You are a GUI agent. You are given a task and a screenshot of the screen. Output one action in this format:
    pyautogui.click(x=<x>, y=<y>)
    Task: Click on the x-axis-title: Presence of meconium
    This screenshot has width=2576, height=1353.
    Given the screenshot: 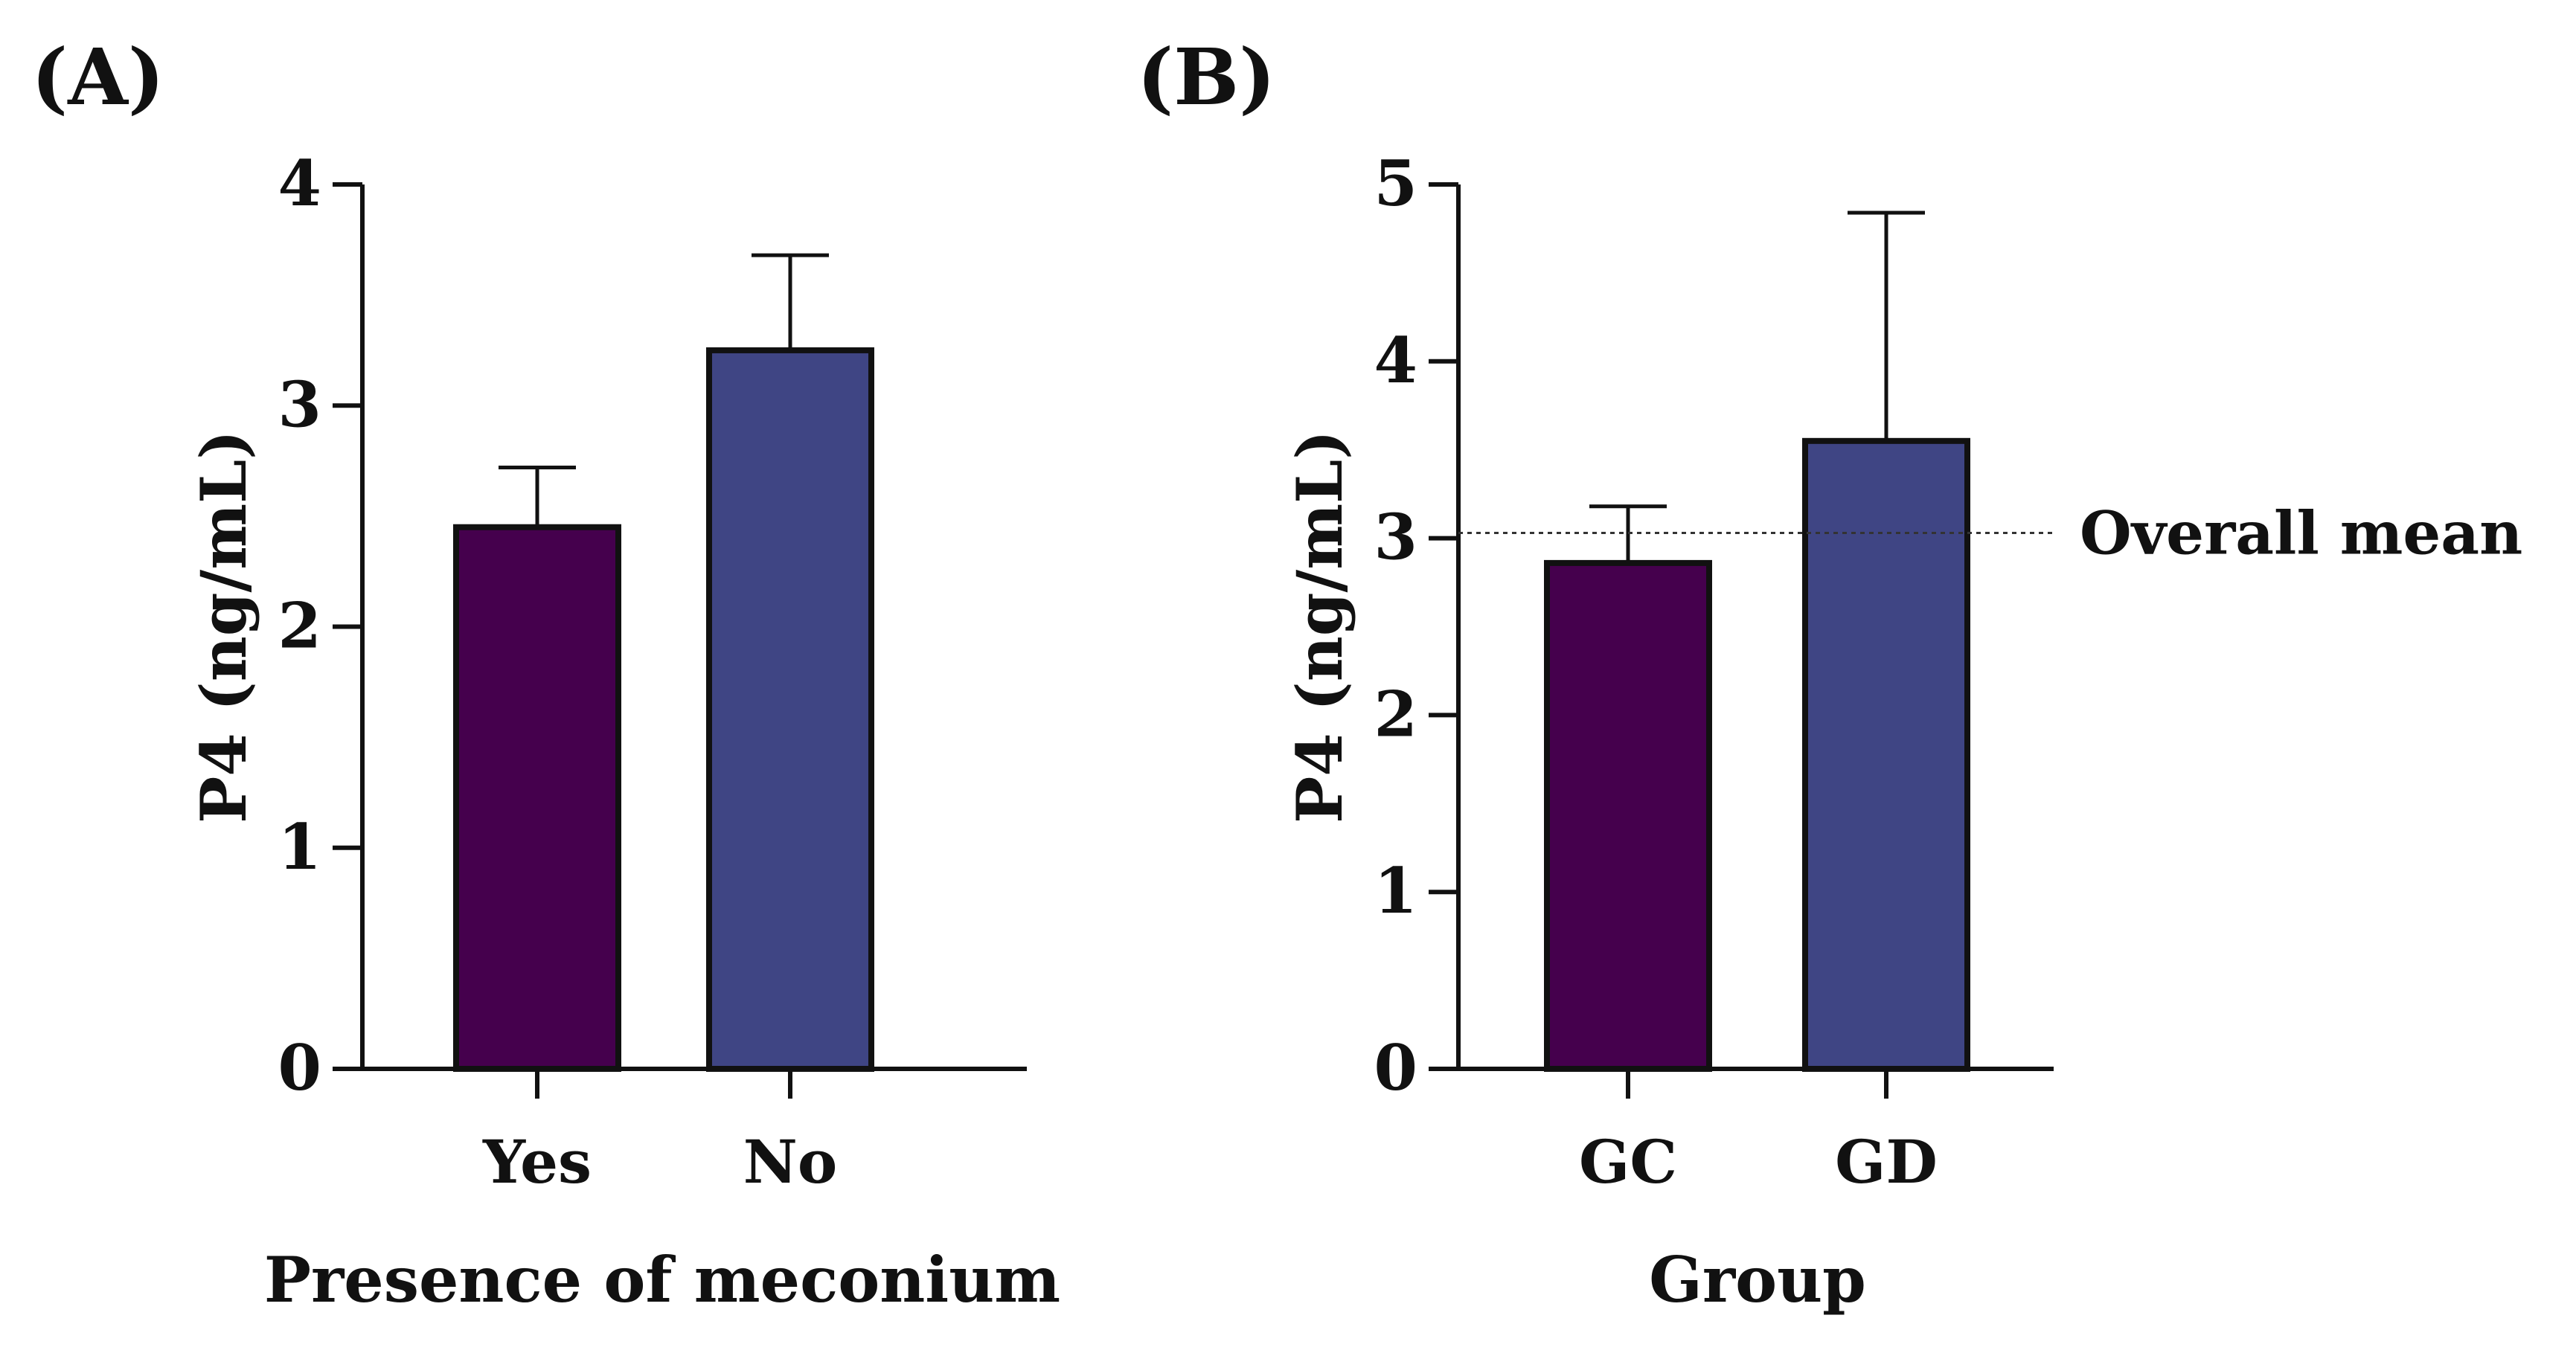 What is the action you would take?
    pyautogui.click(x=662, y=1280)
    